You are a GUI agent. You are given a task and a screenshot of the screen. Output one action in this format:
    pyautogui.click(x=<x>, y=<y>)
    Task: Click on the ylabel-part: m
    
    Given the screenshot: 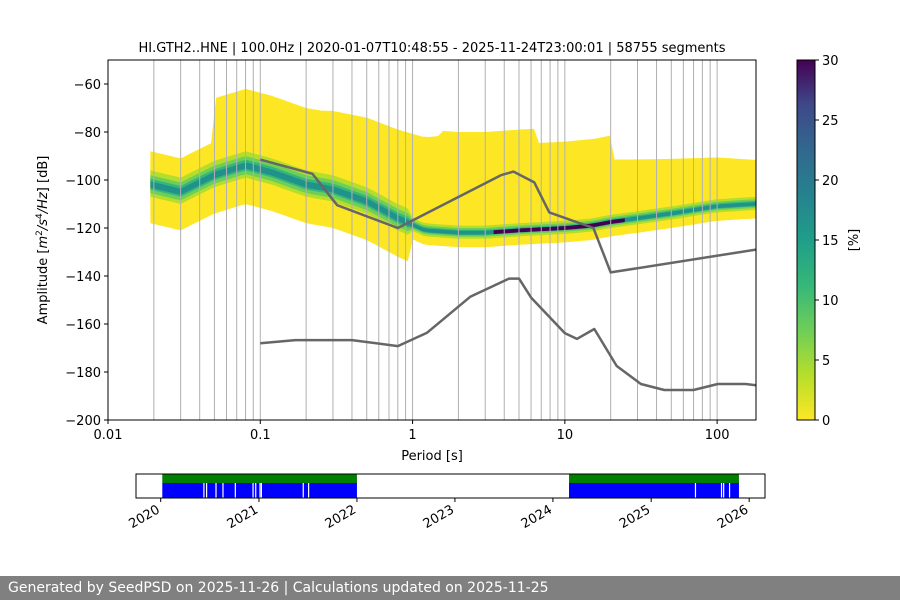 What is the action you would take?
    pyautogui.click(x=43, y=242)
    